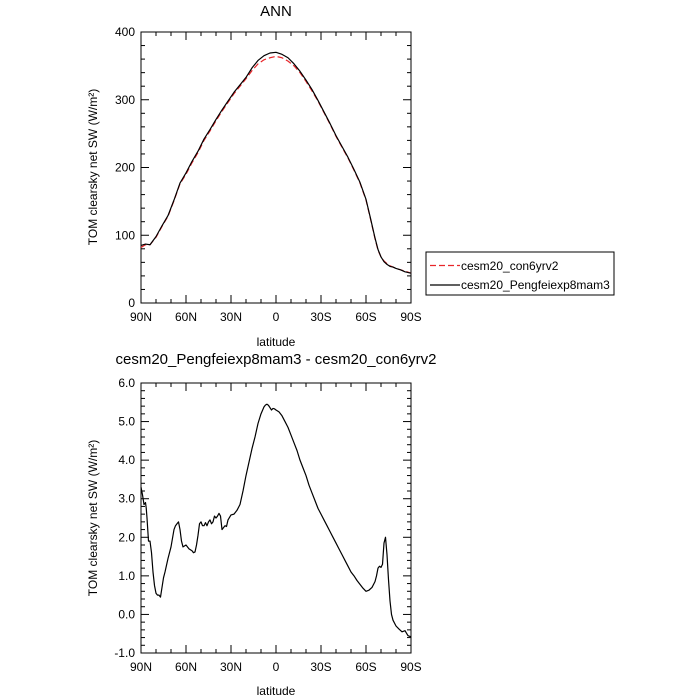 This screenshot has height=700, width=700. I want to click on top-x-tick-label-90s: 90S, so click(410, 317).